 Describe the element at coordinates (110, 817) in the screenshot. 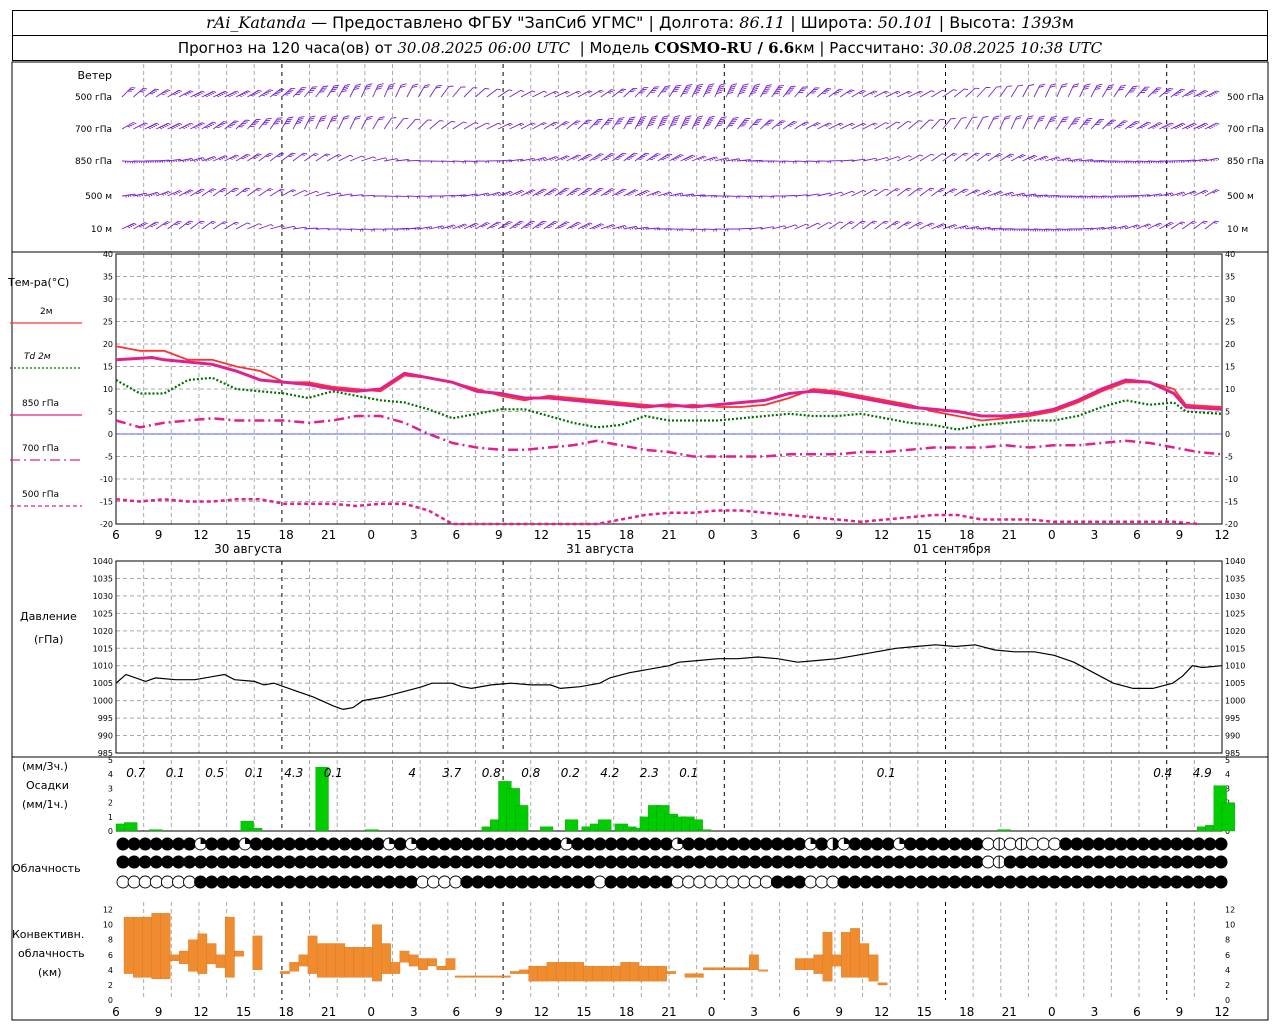

I see `y-tick-label-left: 1` at that location.